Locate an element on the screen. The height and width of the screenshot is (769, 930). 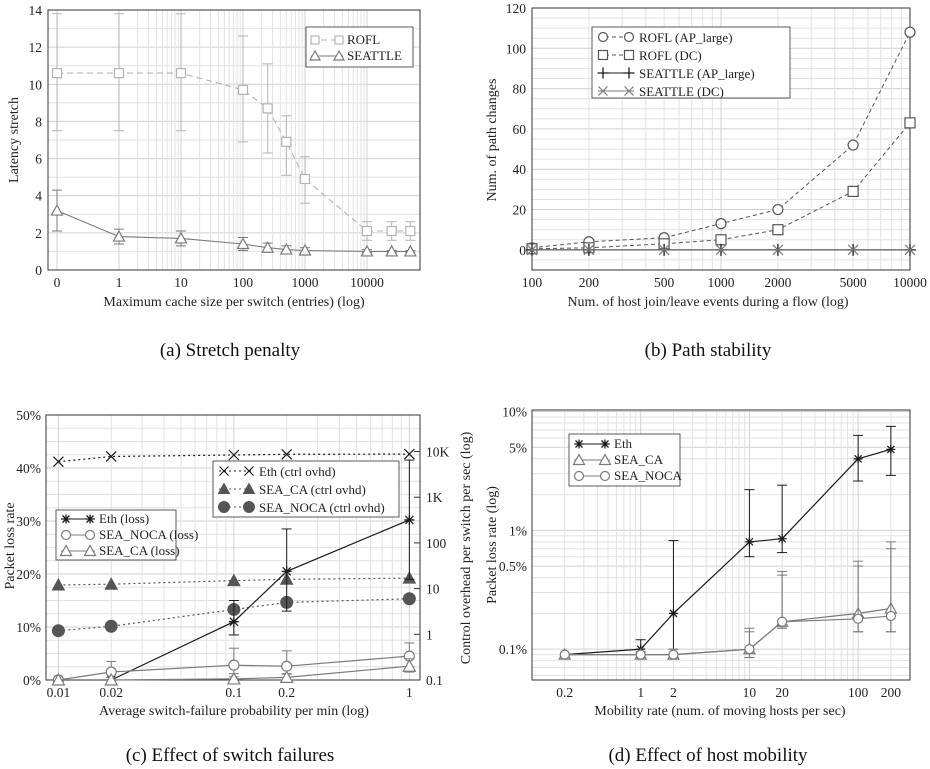
d-legend-label: SEA_NOCA is located at coordinates (648, 475).